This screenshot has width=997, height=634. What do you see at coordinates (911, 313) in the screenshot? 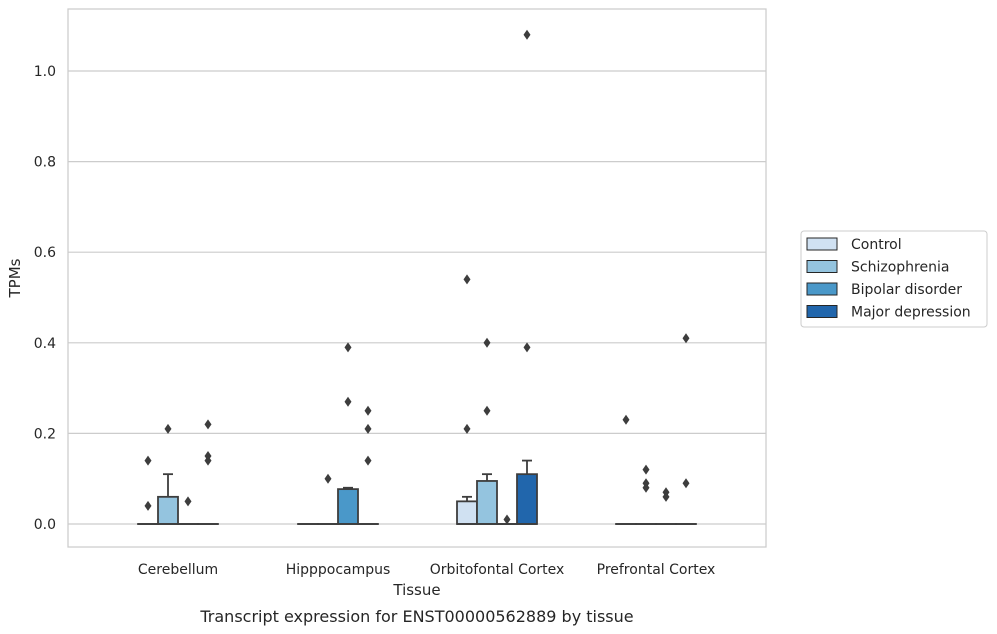
I see `legend-label: Major depression` at bounding box center [911, 313].